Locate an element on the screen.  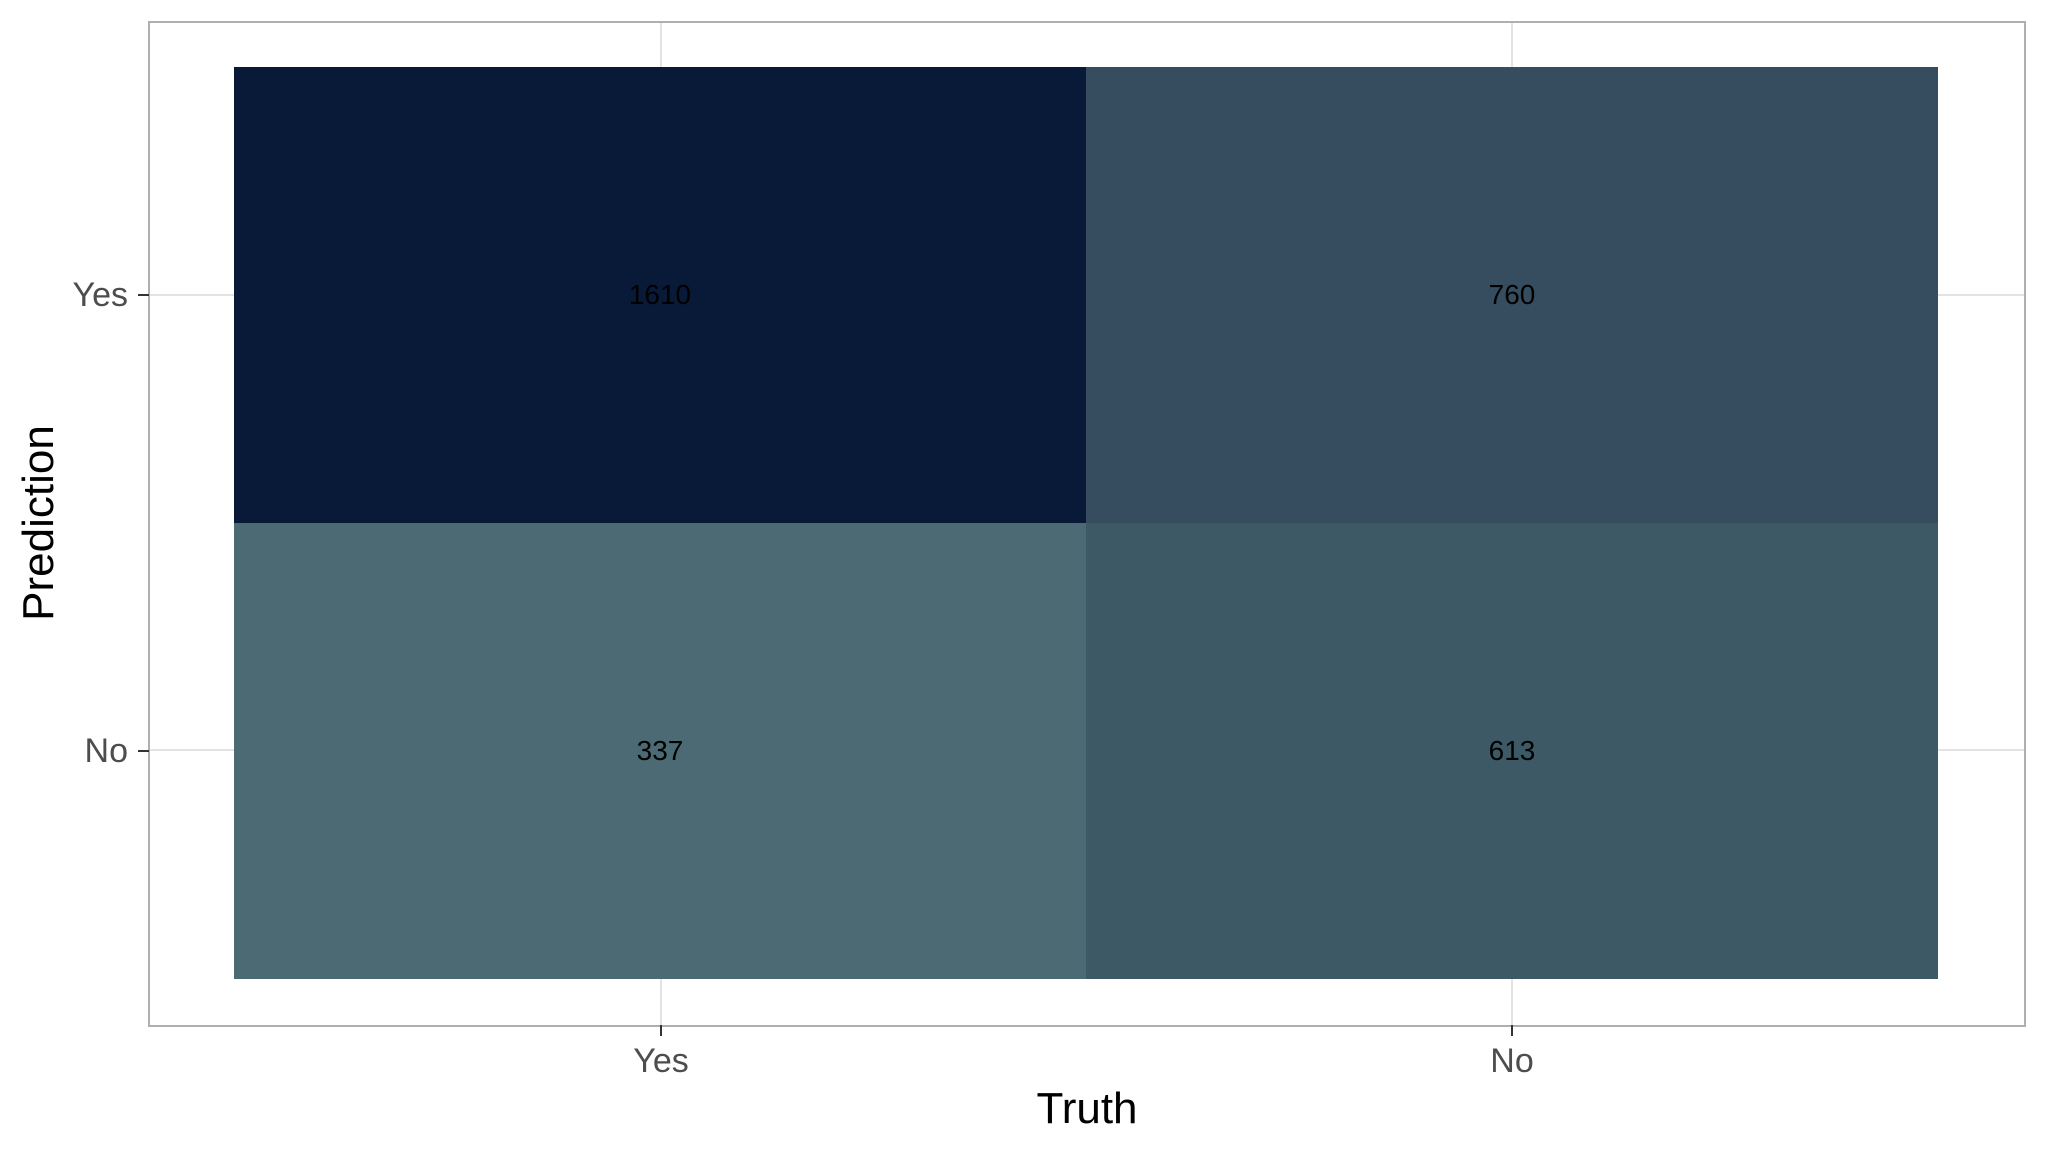
y-tick-label-no: No is located at coordinates (106, 751).